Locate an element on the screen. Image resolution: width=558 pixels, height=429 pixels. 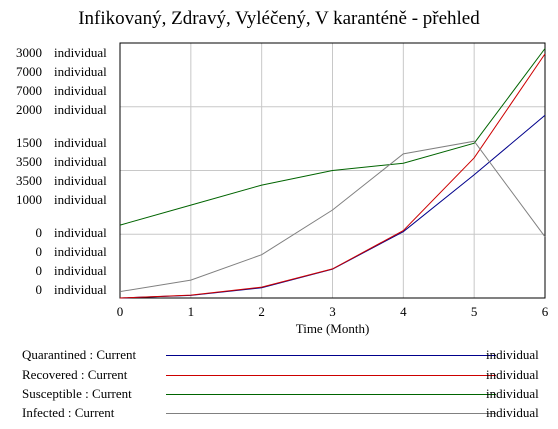
legend-label: Susceptible : Current is located at coordinates (77, 393).